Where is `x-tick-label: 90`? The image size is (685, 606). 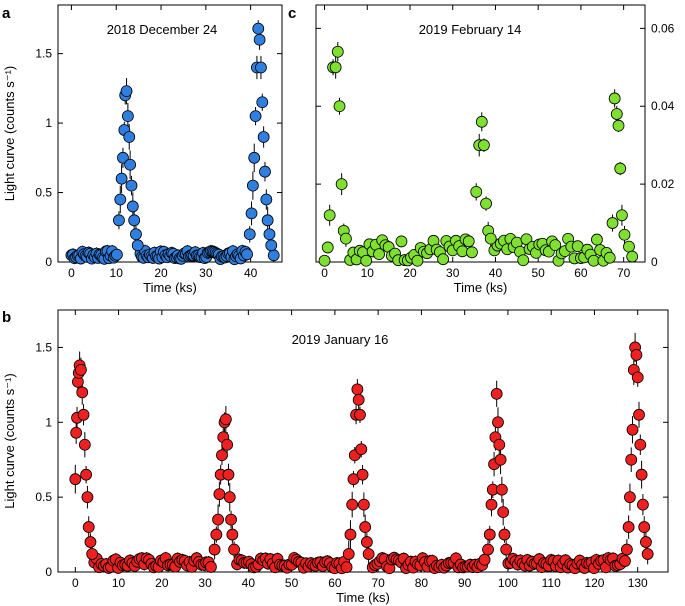 x-tick-label: 90 is located at coordinates (465, 583).